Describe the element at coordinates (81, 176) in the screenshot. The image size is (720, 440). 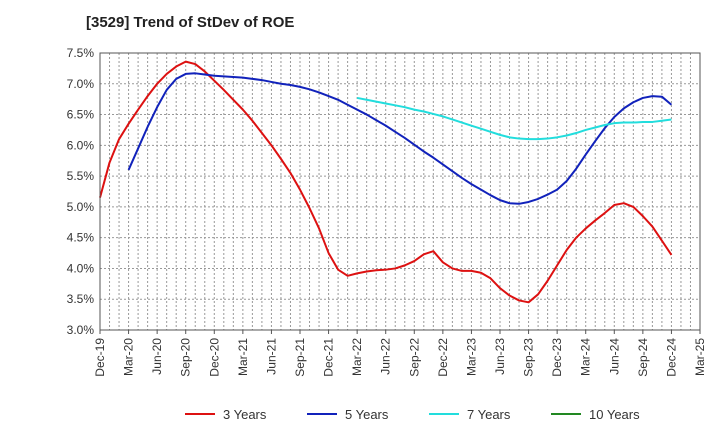
I see `y-tick-label: 5.5%` at that location.